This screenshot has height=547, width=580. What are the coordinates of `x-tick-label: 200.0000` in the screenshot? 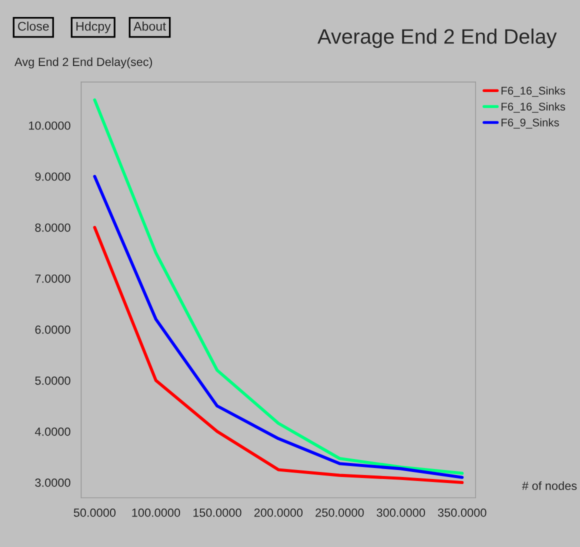 It's located at (278, 512).